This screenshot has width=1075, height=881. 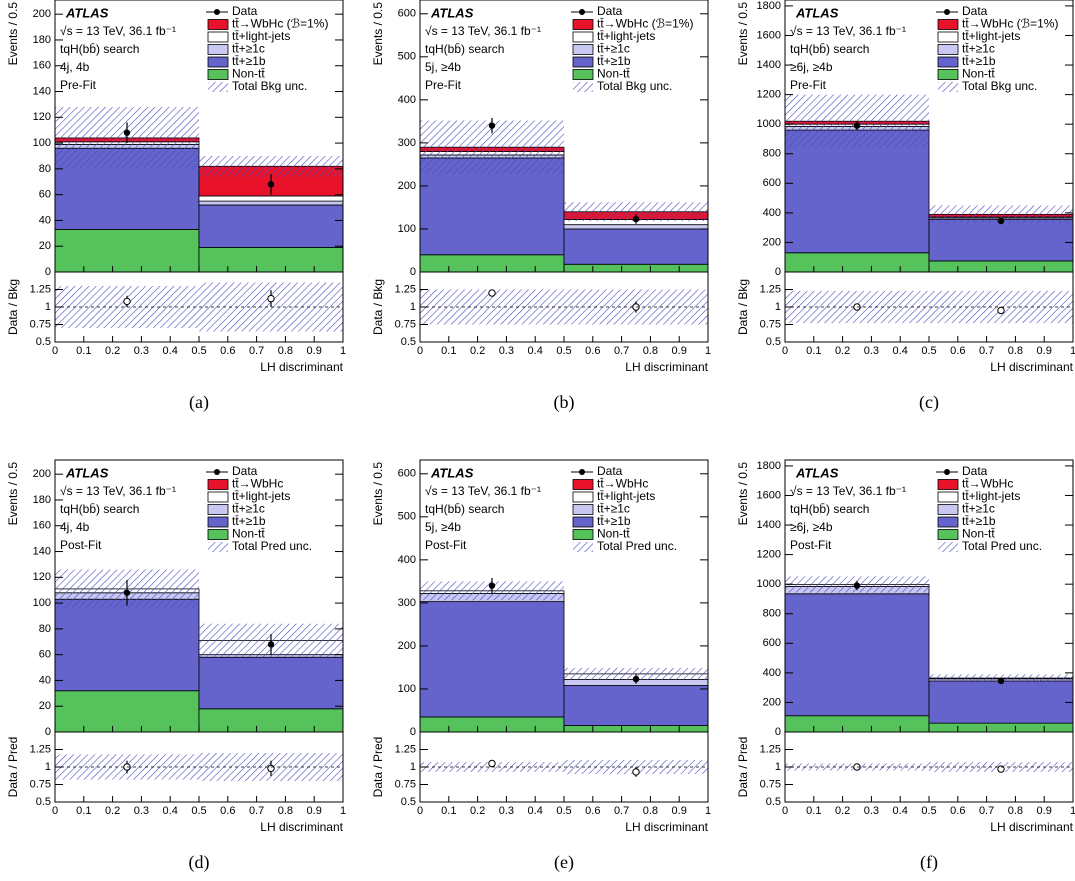 I want to click on y-tick-label: 40, so click(x=45, y=220).